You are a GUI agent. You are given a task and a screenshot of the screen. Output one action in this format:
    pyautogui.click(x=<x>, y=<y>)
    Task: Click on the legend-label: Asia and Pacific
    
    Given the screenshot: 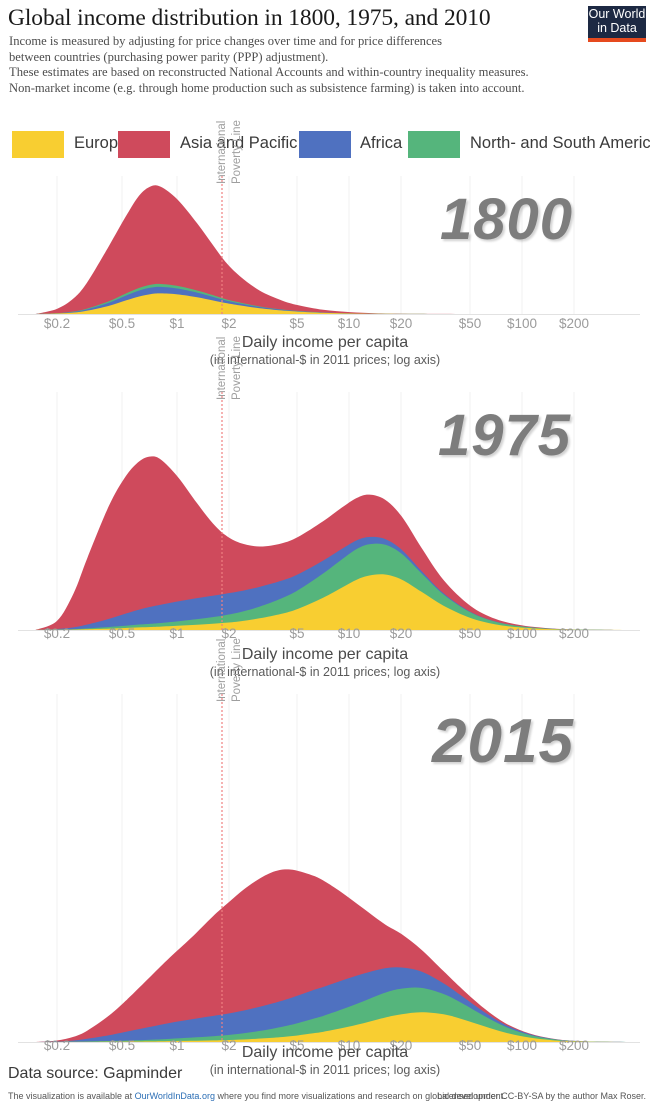 What is the action you would take?
    pyautogui.click(x=239, y=143)
    